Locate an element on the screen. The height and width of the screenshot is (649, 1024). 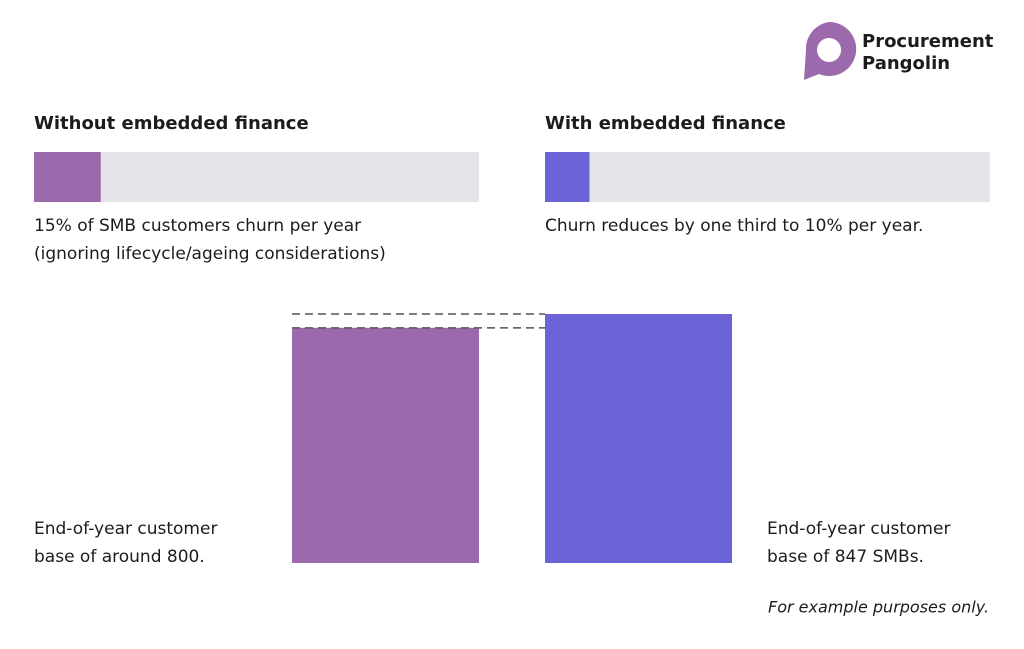
panel-title: With embedded finance is located at coordinates (665, 123).